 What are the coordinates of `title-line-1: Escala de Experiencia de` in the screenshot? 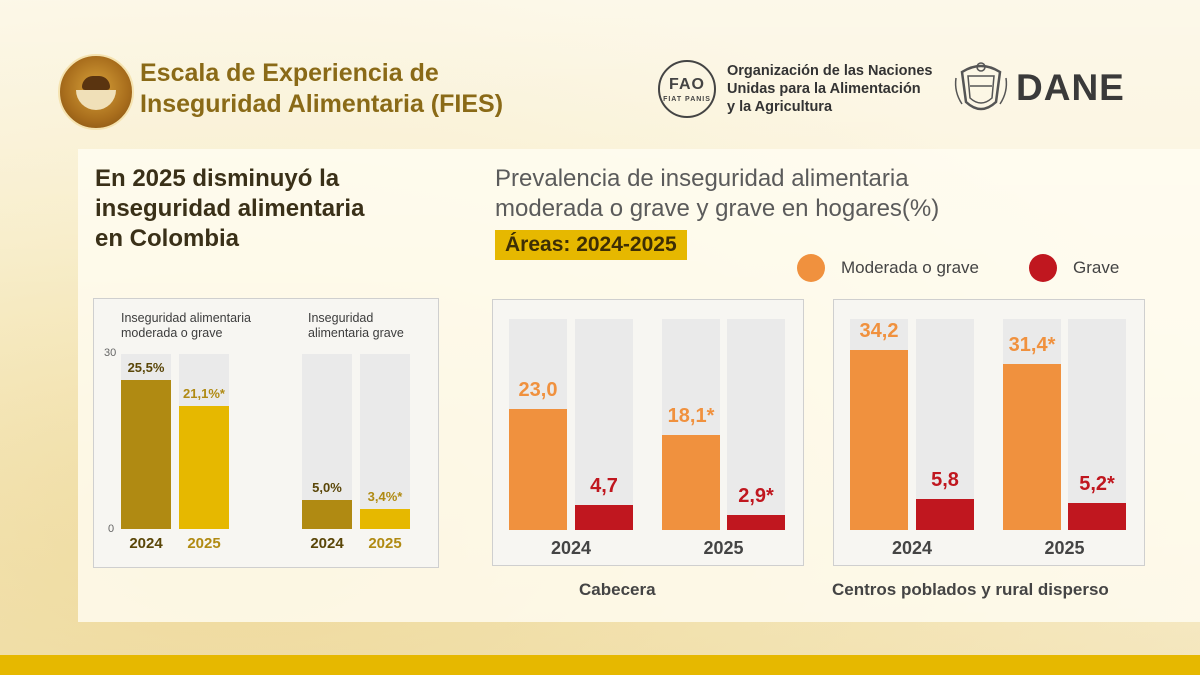 It's located at (289, 73).